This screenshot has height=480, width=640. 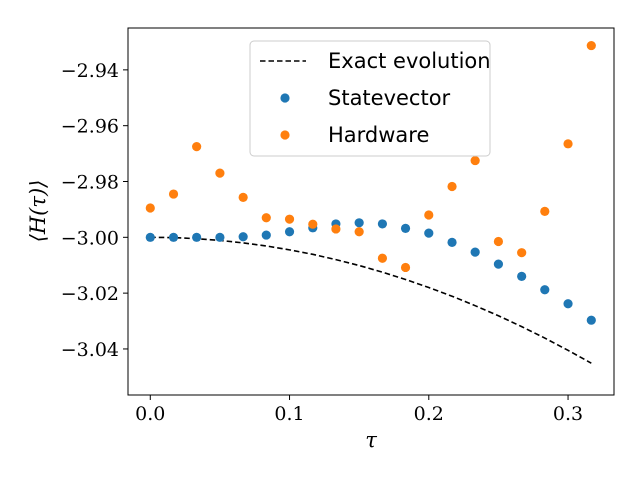 What do you see at coordinates (371, 440) in the screenshot?
I see `x-axis-label: τ` at bounding box center [371, 440].